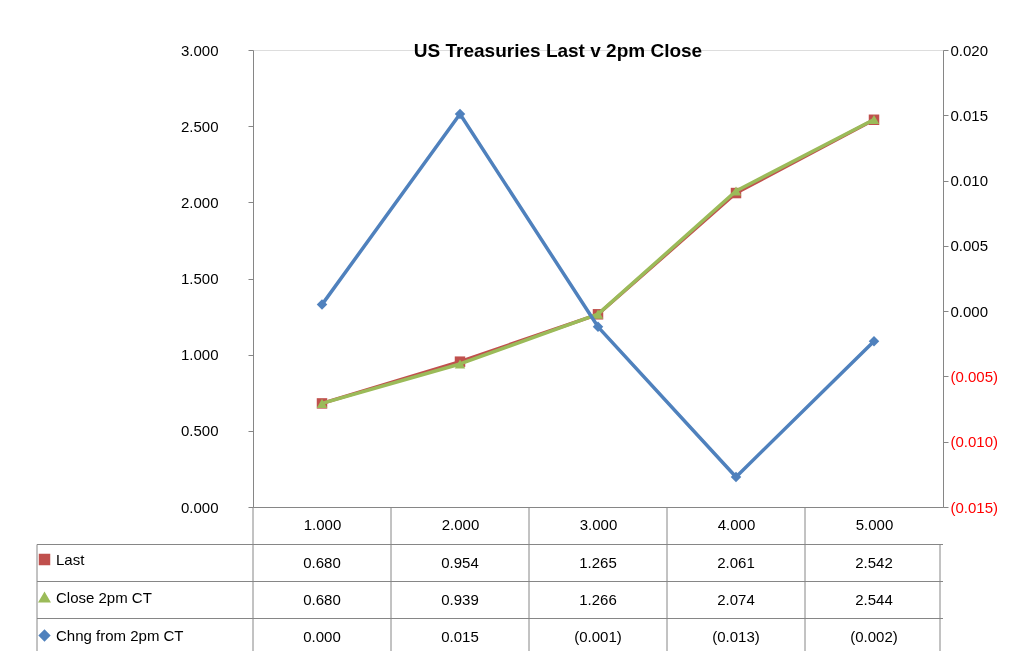 The image size is (1030, 651). Describe the element at coordinates (974, 376) in the screenshot. I see `y2-tick-label: (0.005)` at that location.